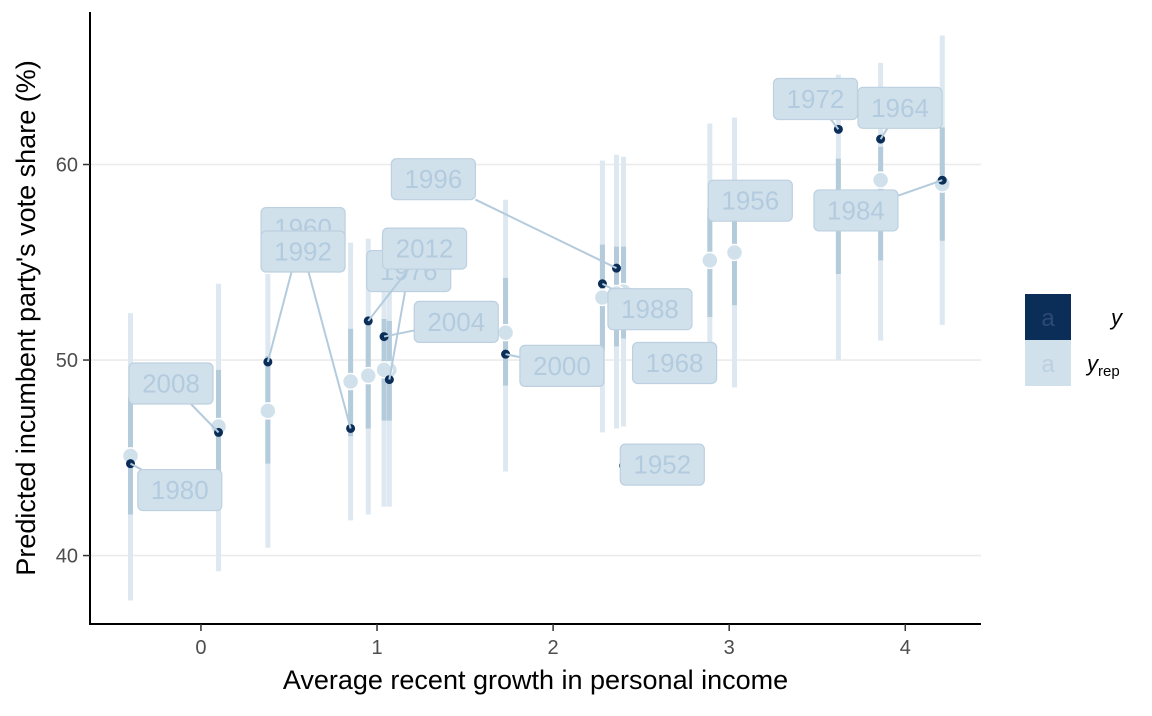  What do you see at coordinates (553, 648) in the screenshot?
I see `x-tick-label-2: 2` at bounding box center [553, 648].